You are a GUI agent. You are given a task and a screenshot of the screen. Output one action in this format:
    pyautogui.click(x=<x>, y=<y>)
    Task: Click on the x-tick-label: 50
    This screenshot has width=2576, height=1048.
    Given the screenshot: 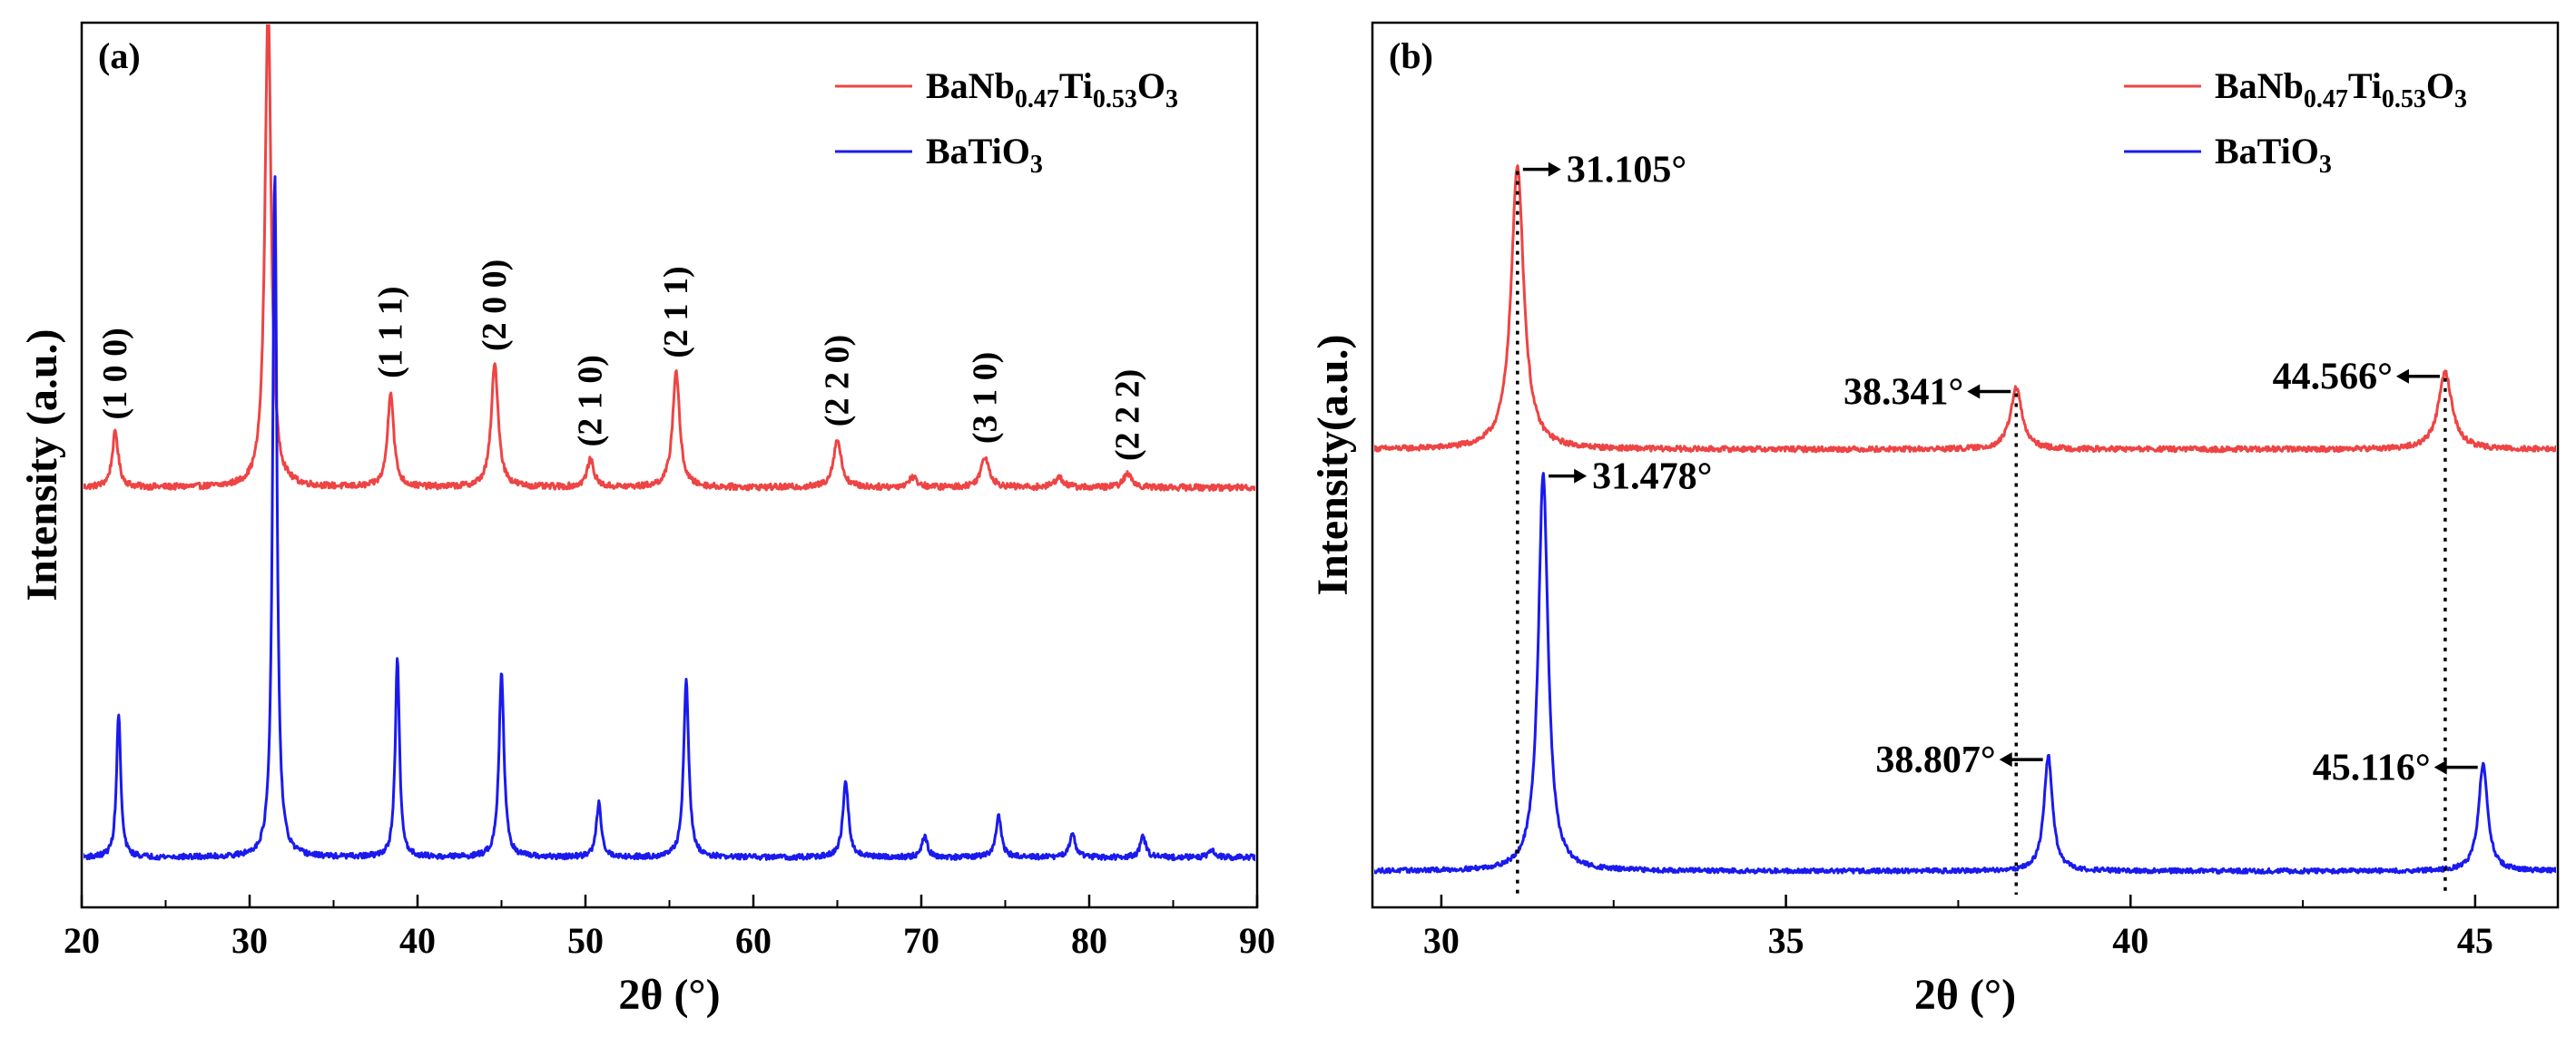 What is the action you would take?
    pyautogui.click(x=585, y=940)
    